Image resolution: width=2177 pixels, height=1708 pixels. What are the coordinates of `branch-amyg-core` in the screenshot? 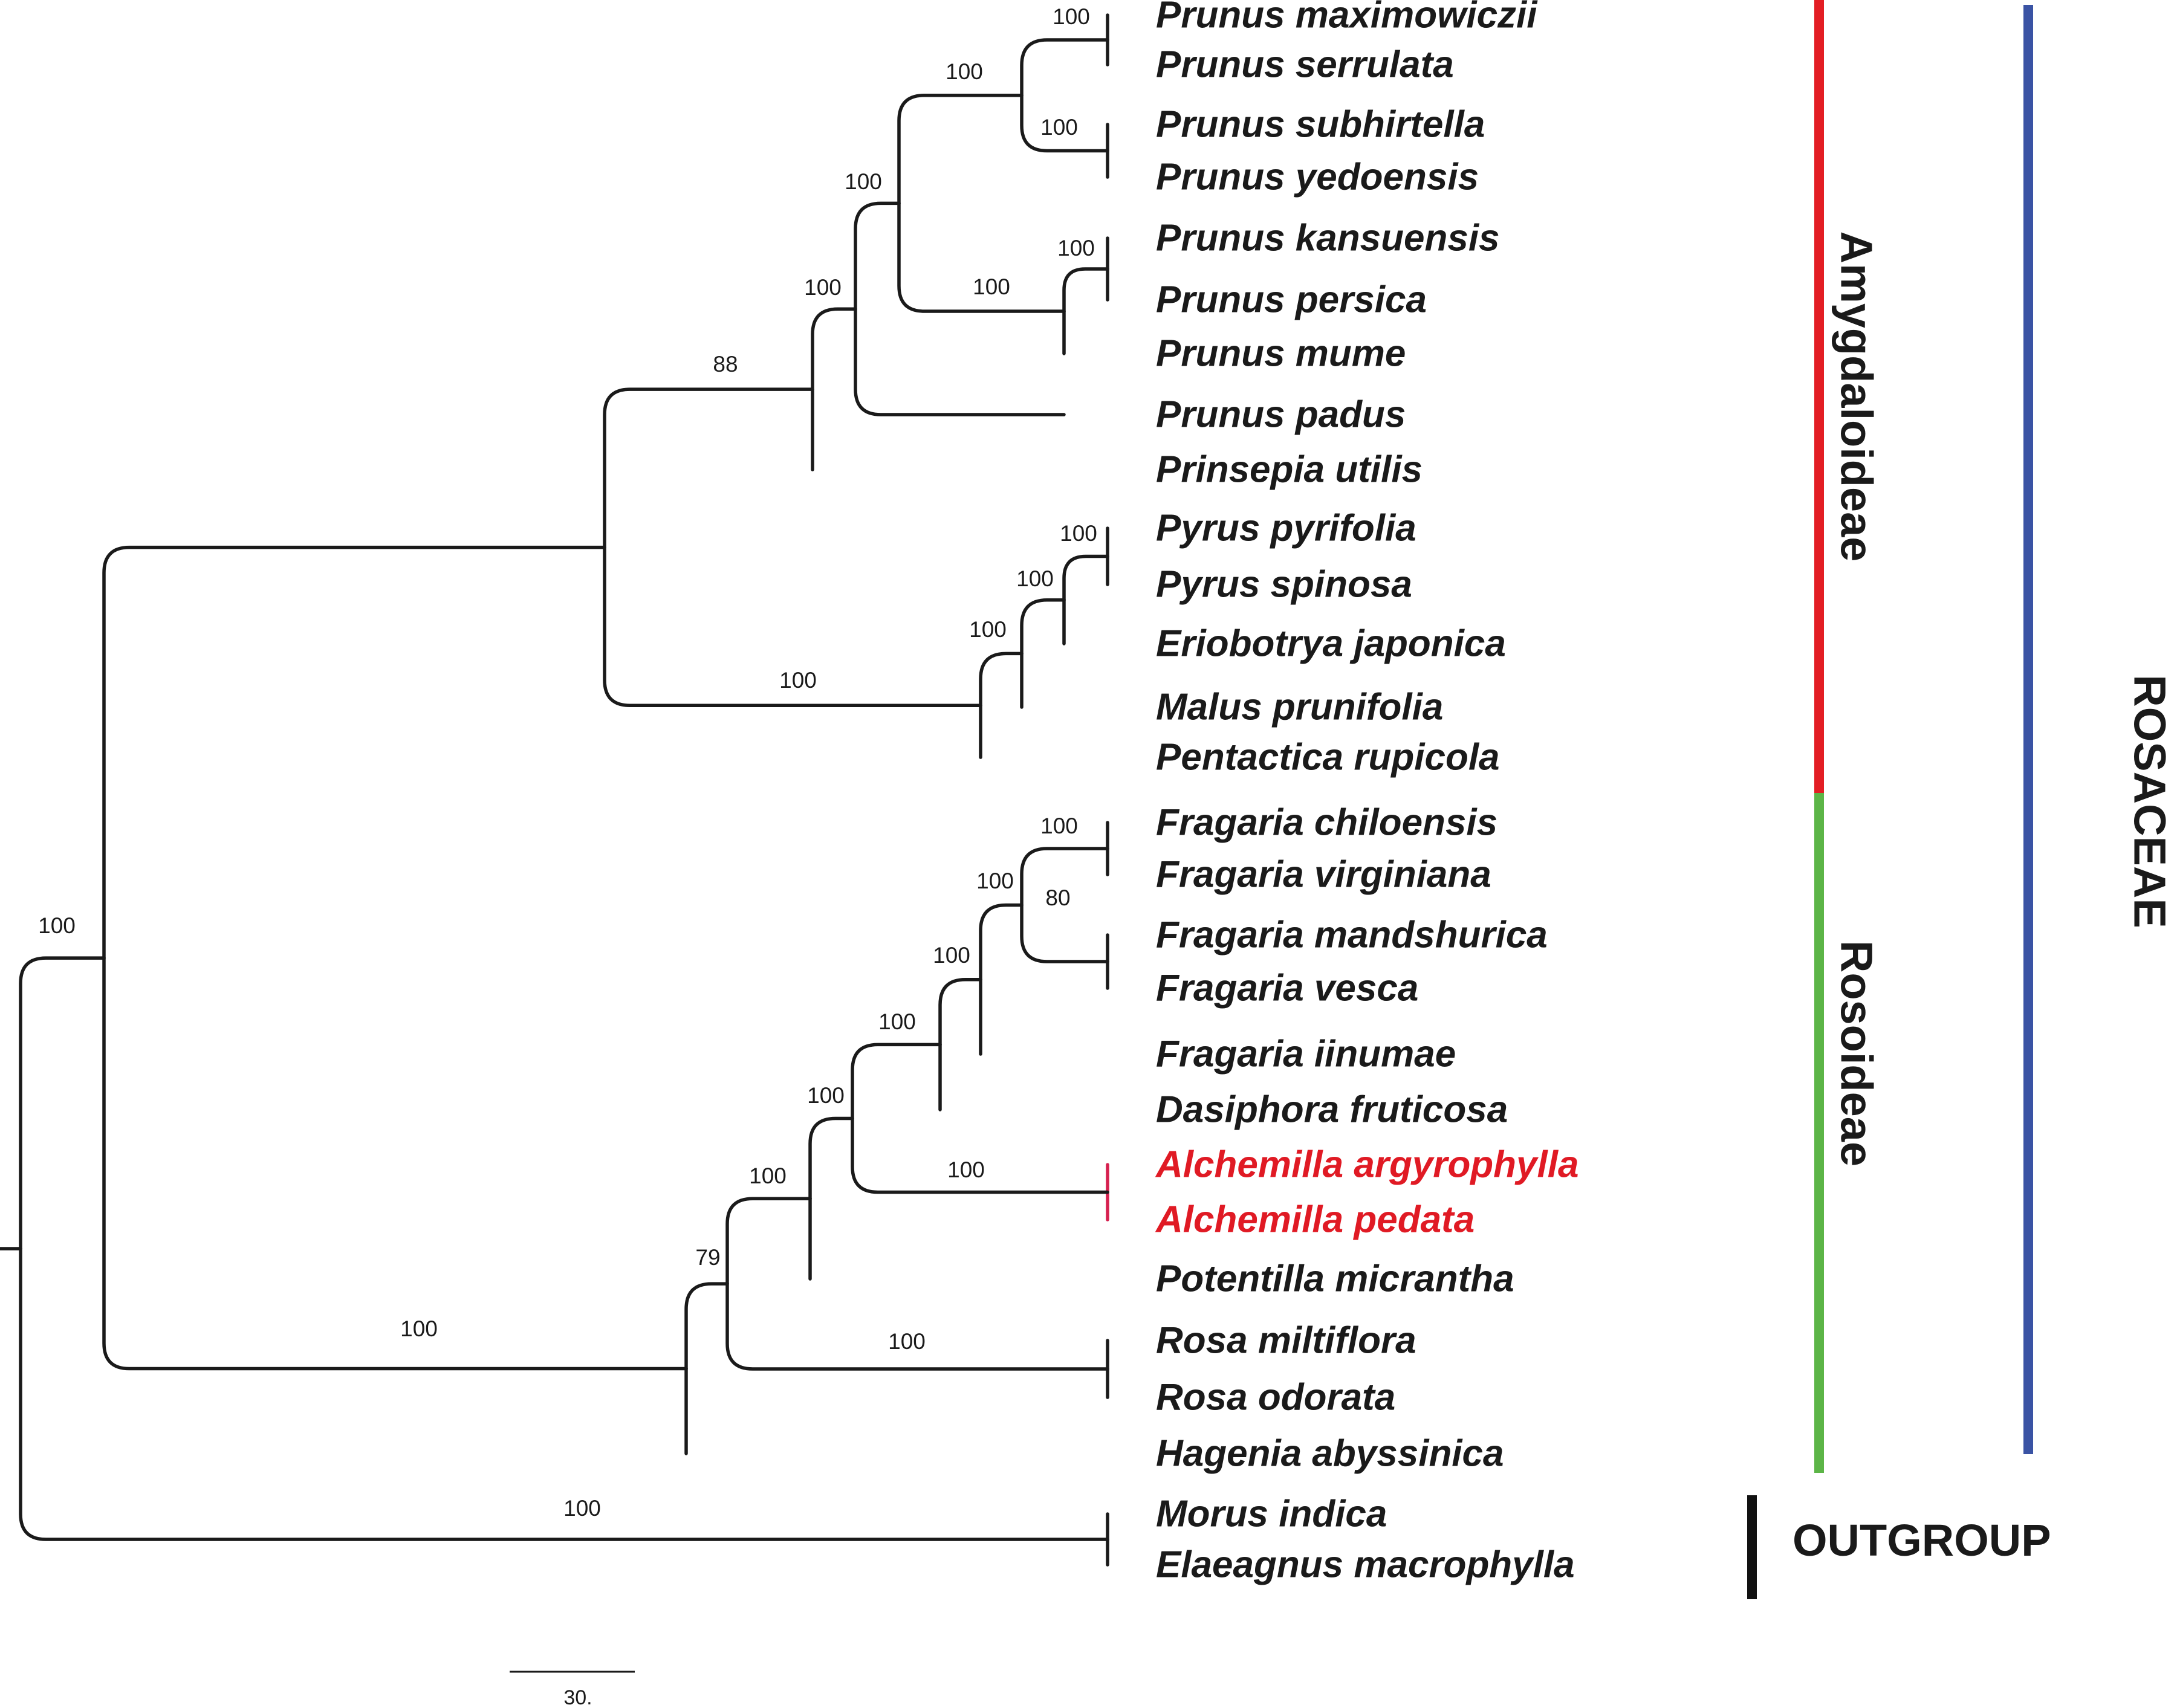 It's located at (708, 468).